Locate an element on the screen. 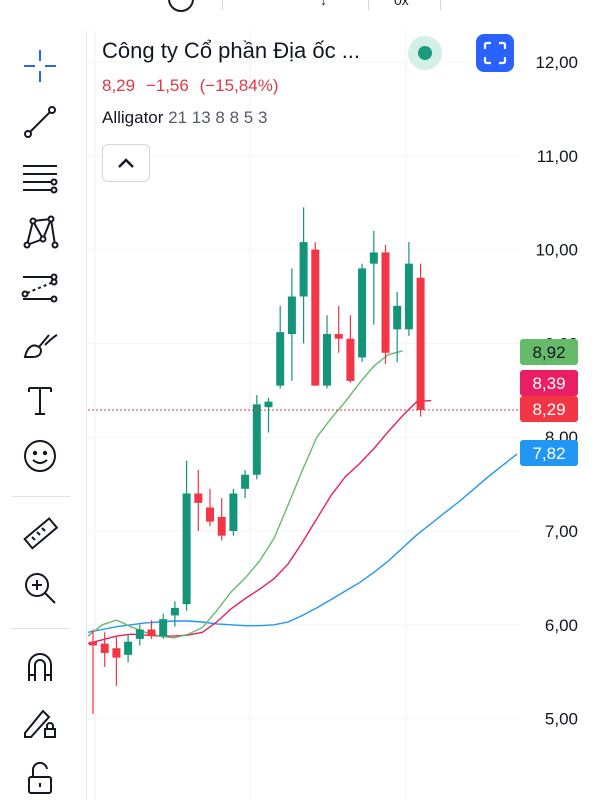 The image size is (600, 800). price-label: 8,29 is located at coordinates (548, 409).